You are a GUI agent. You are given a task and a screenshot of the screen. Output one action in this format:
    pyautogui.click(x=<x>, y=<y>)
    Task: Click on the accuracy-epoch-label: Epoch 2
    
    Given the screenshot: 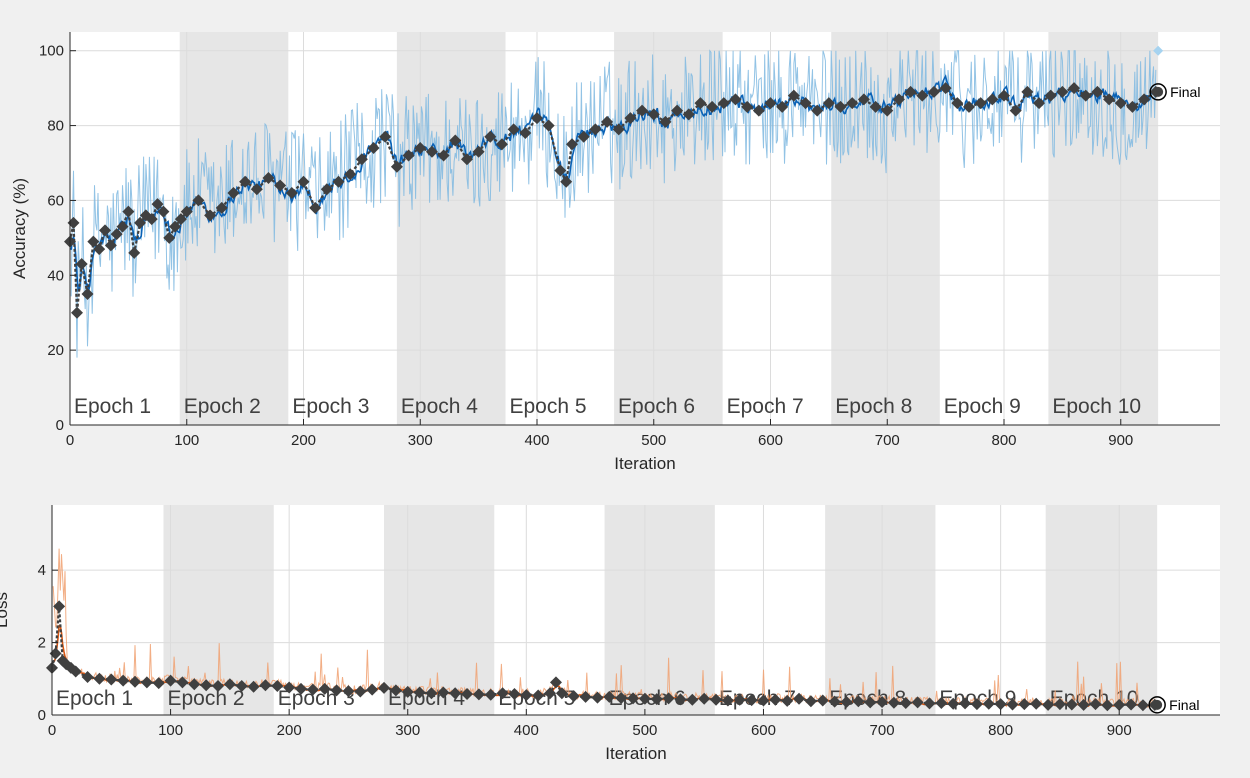 What is the action you would take?
    pyautogui.click(x=222, y=406)
    